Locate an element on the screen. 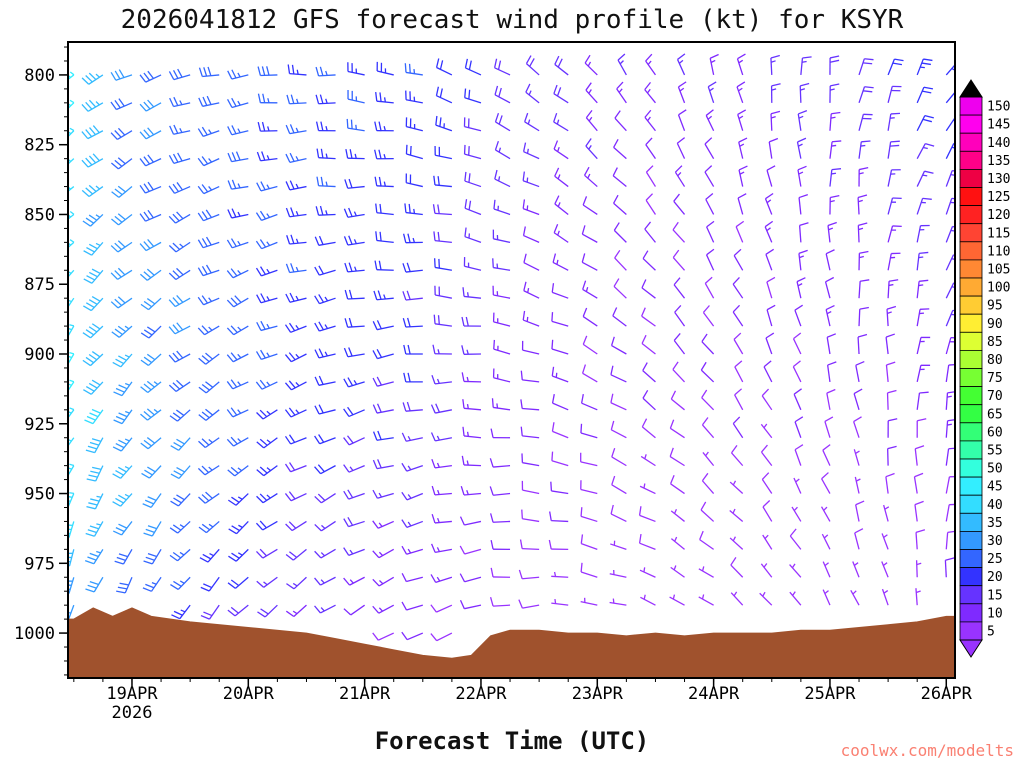 This screenshot has width=1024, height=768. colorbar-label: 55 is located at coordinates (995, 450).